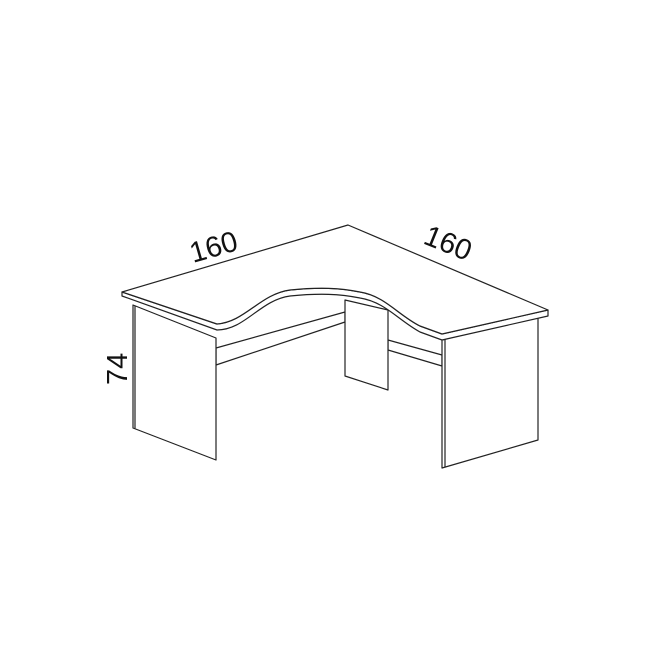 The image size is (646, 646). What do you see at coordinates (415, 353) in the screenshot?
I see `right-modesty-panel` at bounding box center [415, 353].